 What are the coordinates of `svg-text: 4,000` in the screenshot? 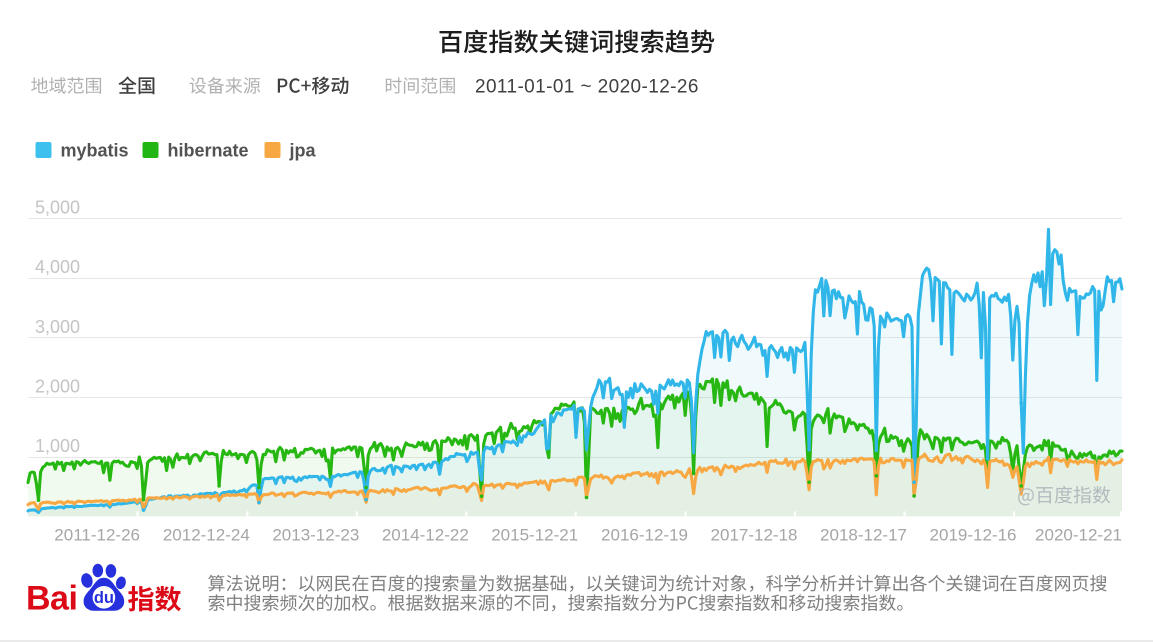 It's located at (57, 267).